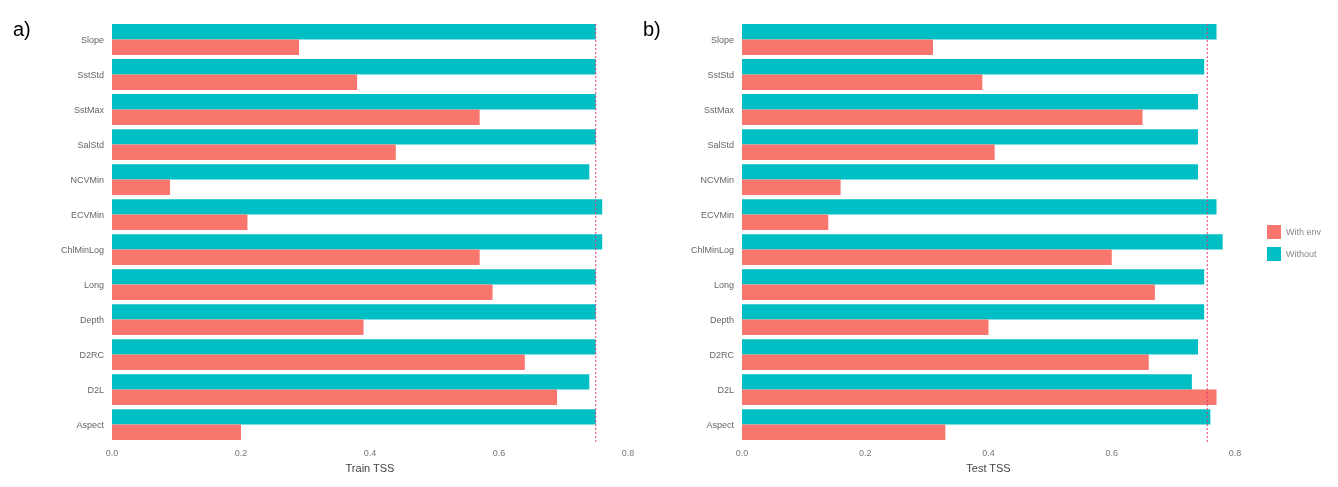 The height and width of the screenshot is (487, 1338). I want to click on legend-label: With env, so click(1303, 232).